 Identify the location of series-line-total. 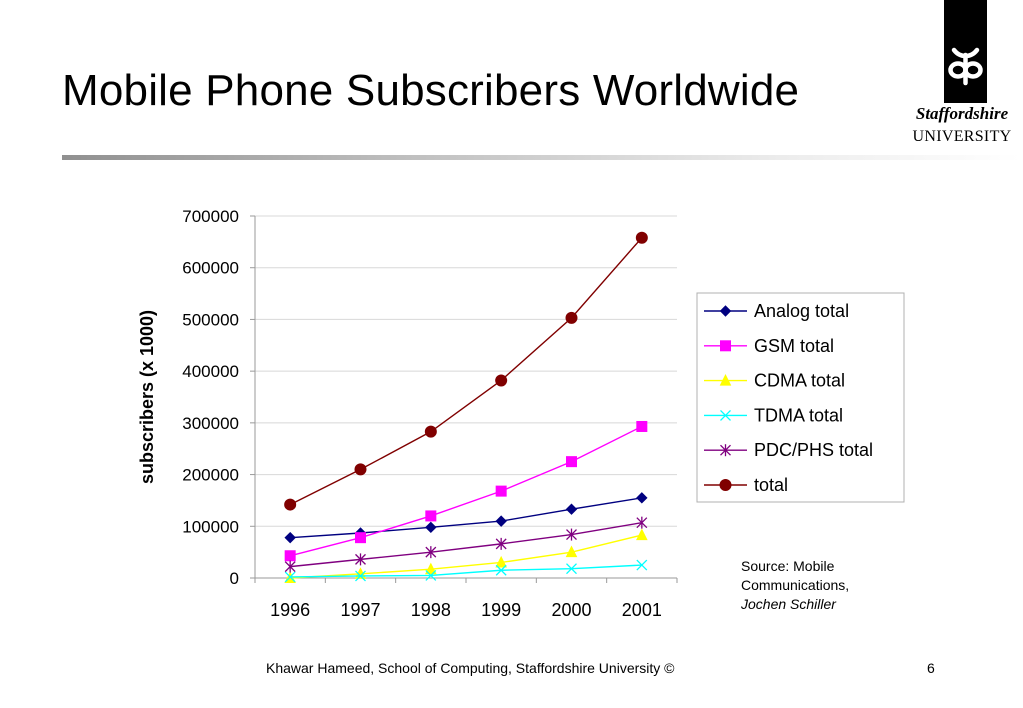
(466, 371).